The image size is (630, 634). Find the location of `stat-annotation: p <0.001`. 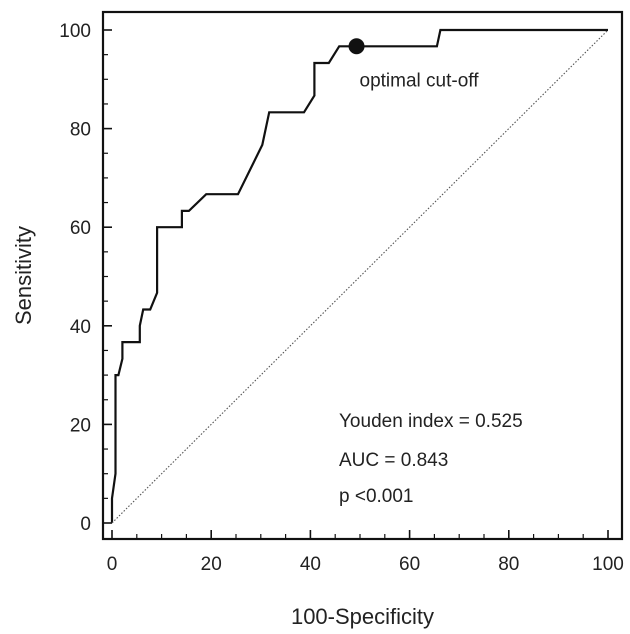

stat-annotation: p <0.001 is located at coordinates (376, 496).